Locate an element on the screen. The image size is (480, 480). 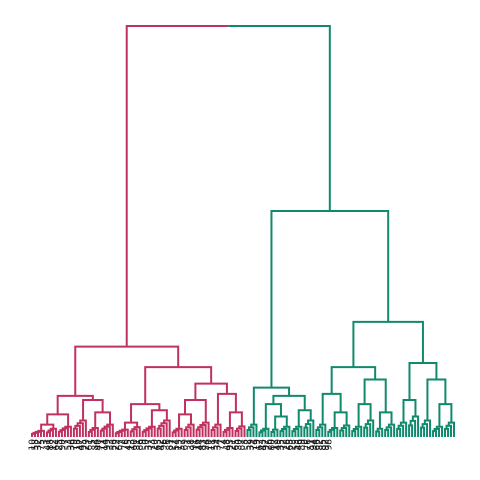
leaf-label: 28 is located at coordinates (287, 445).